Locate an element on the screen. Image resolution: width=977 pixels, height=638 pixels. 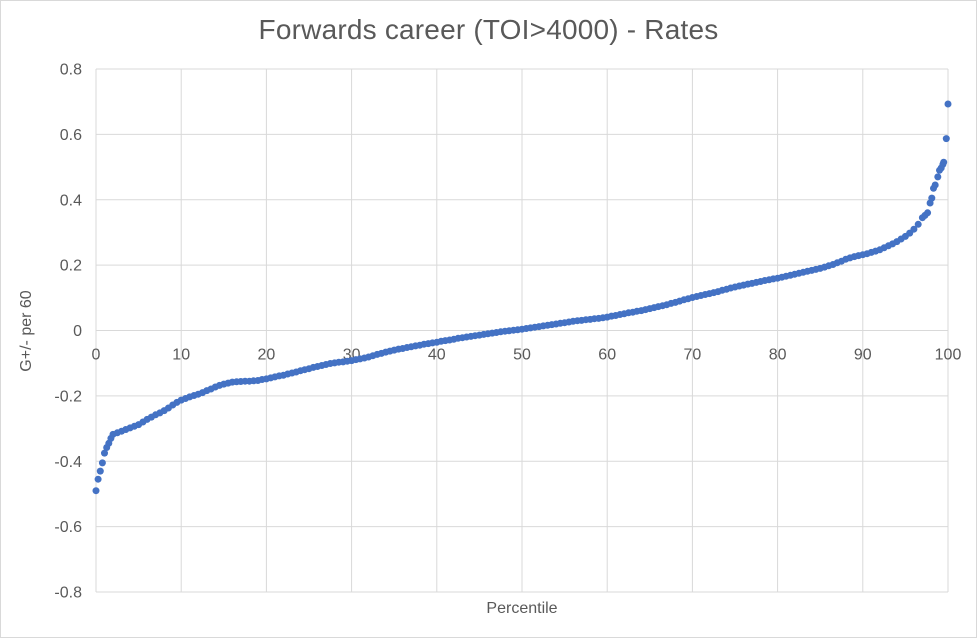
y-tick-label: -0.2 is located at coordinates (68, 396).